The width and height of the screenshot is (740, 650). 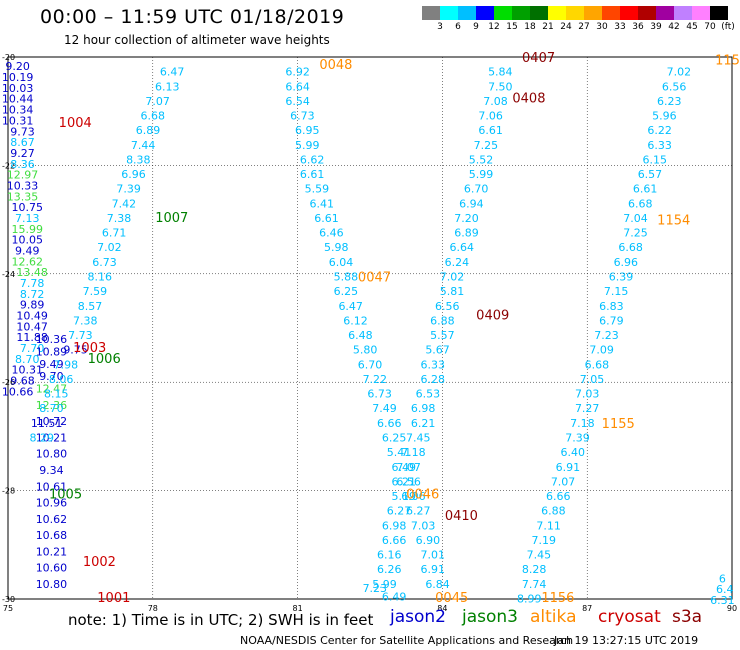 I want to click on wave-height-value: 7.25, so click(x=486, y=145).